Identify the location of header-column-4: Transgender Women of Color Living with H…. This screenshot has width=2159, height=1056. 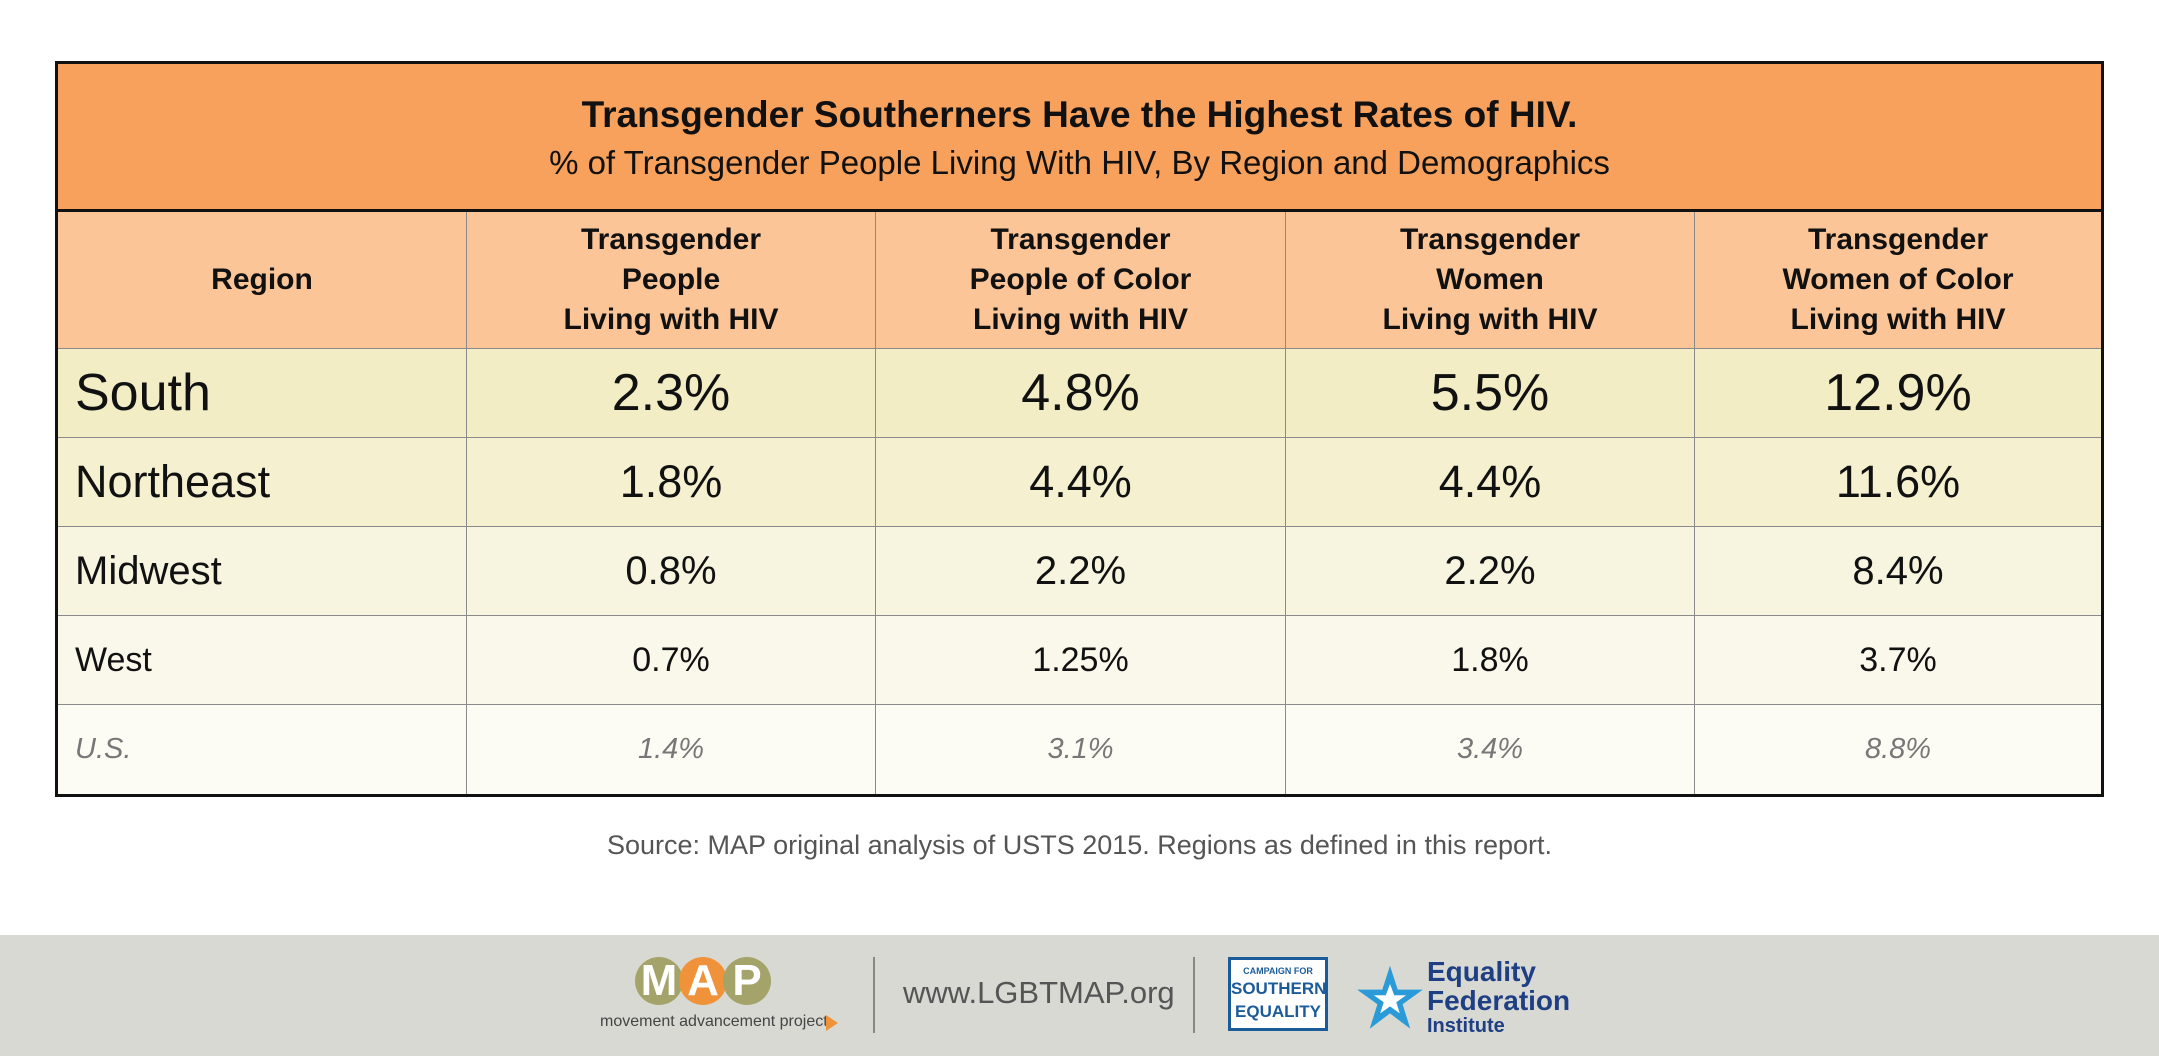
(1898, 280).